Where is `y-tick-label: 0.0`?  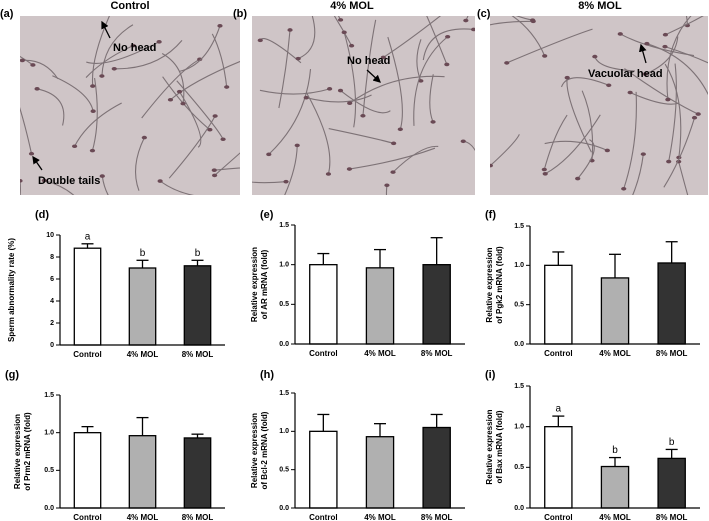
y-tick-label: 0.0 is located at coordinates (284, 344).